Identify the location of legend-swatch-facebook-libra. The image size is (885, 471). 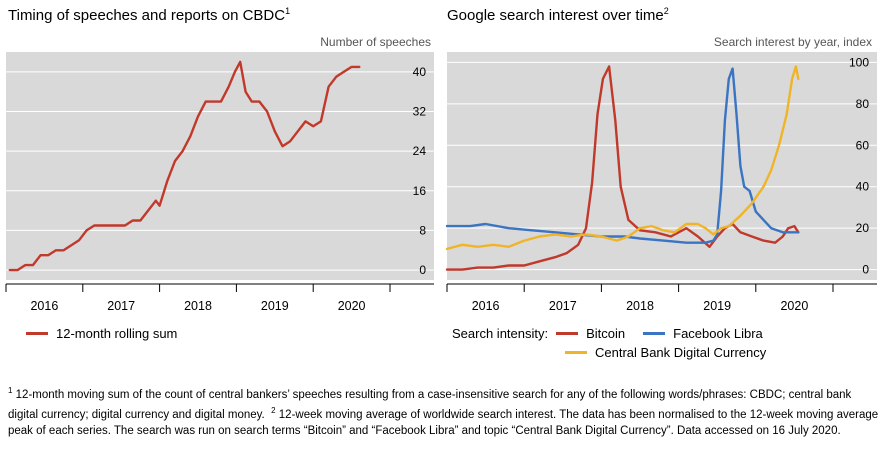
(654, 333).